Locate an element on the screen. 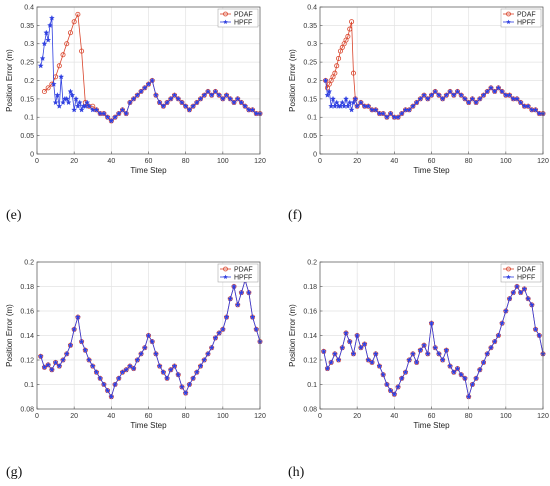 The height and width of the screenshot is (486, 550). series-line-hpff is located at coordinates (433, 341).